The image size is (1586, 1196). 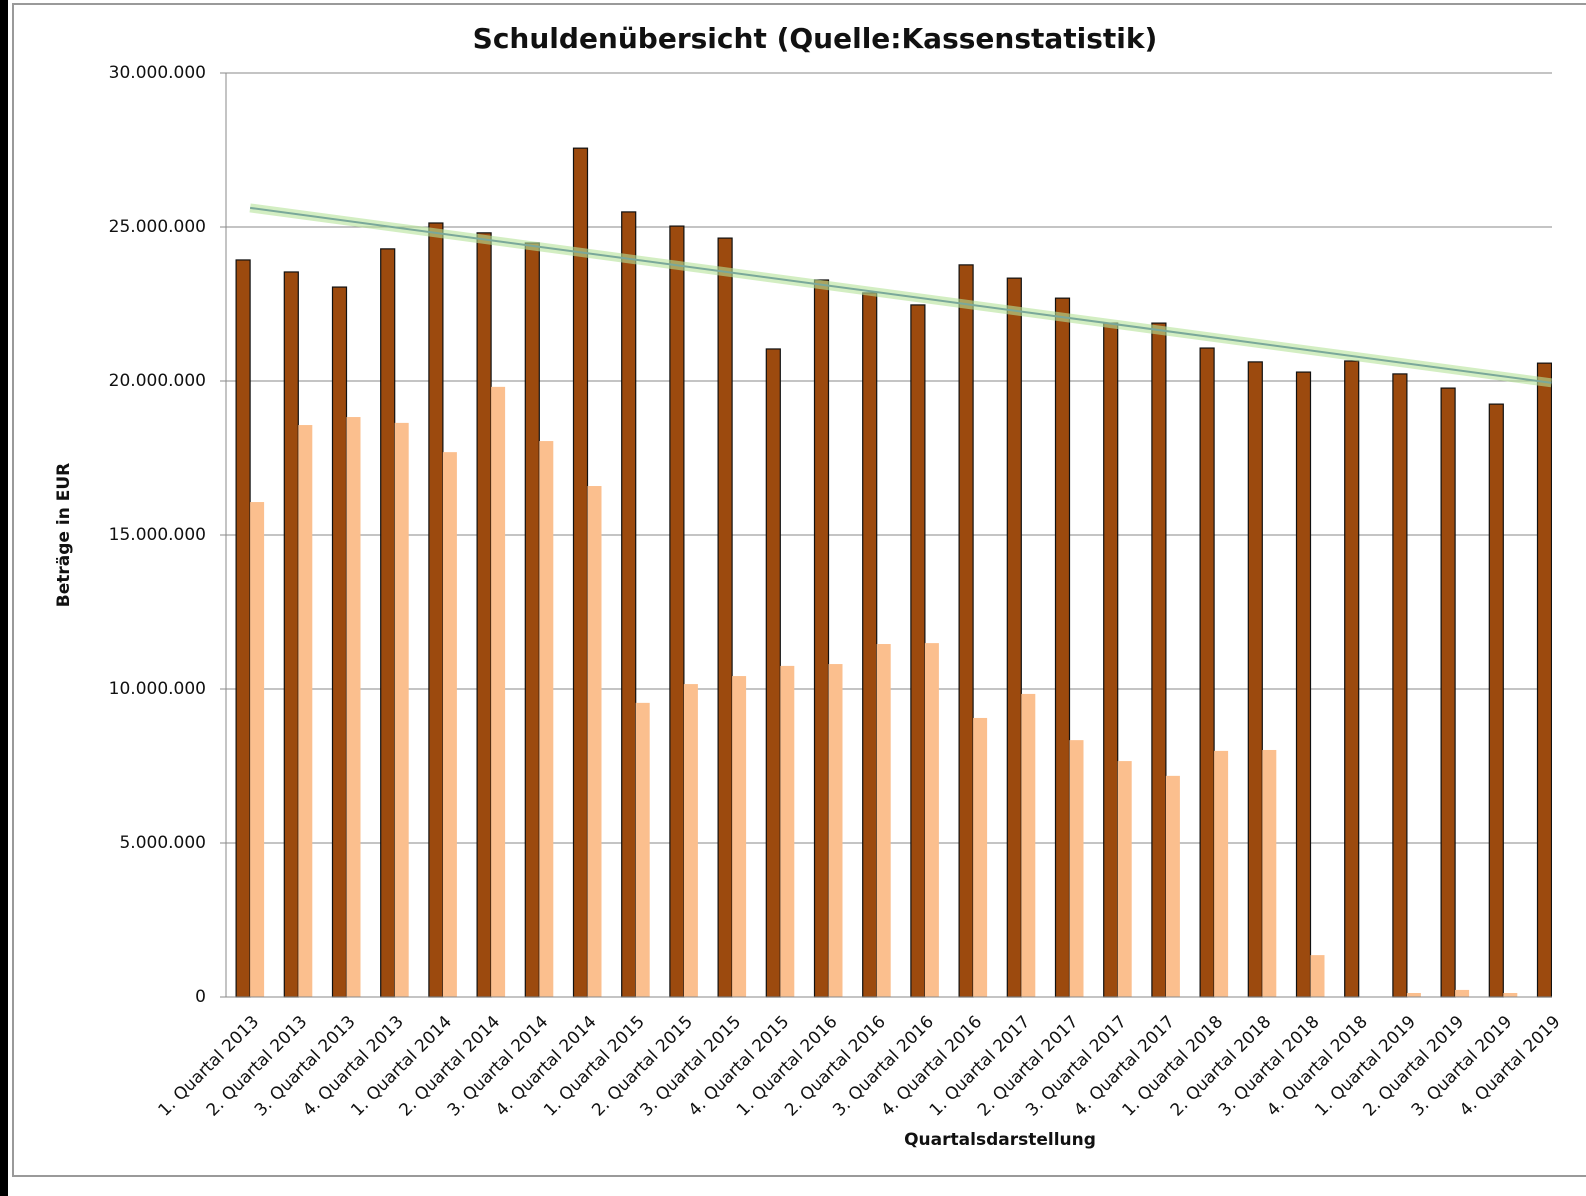 What do you see at coordinates (157, 689) in the screenshot?
I see `y-tick-label: 10.000.000` at bounding box center [157, 689].